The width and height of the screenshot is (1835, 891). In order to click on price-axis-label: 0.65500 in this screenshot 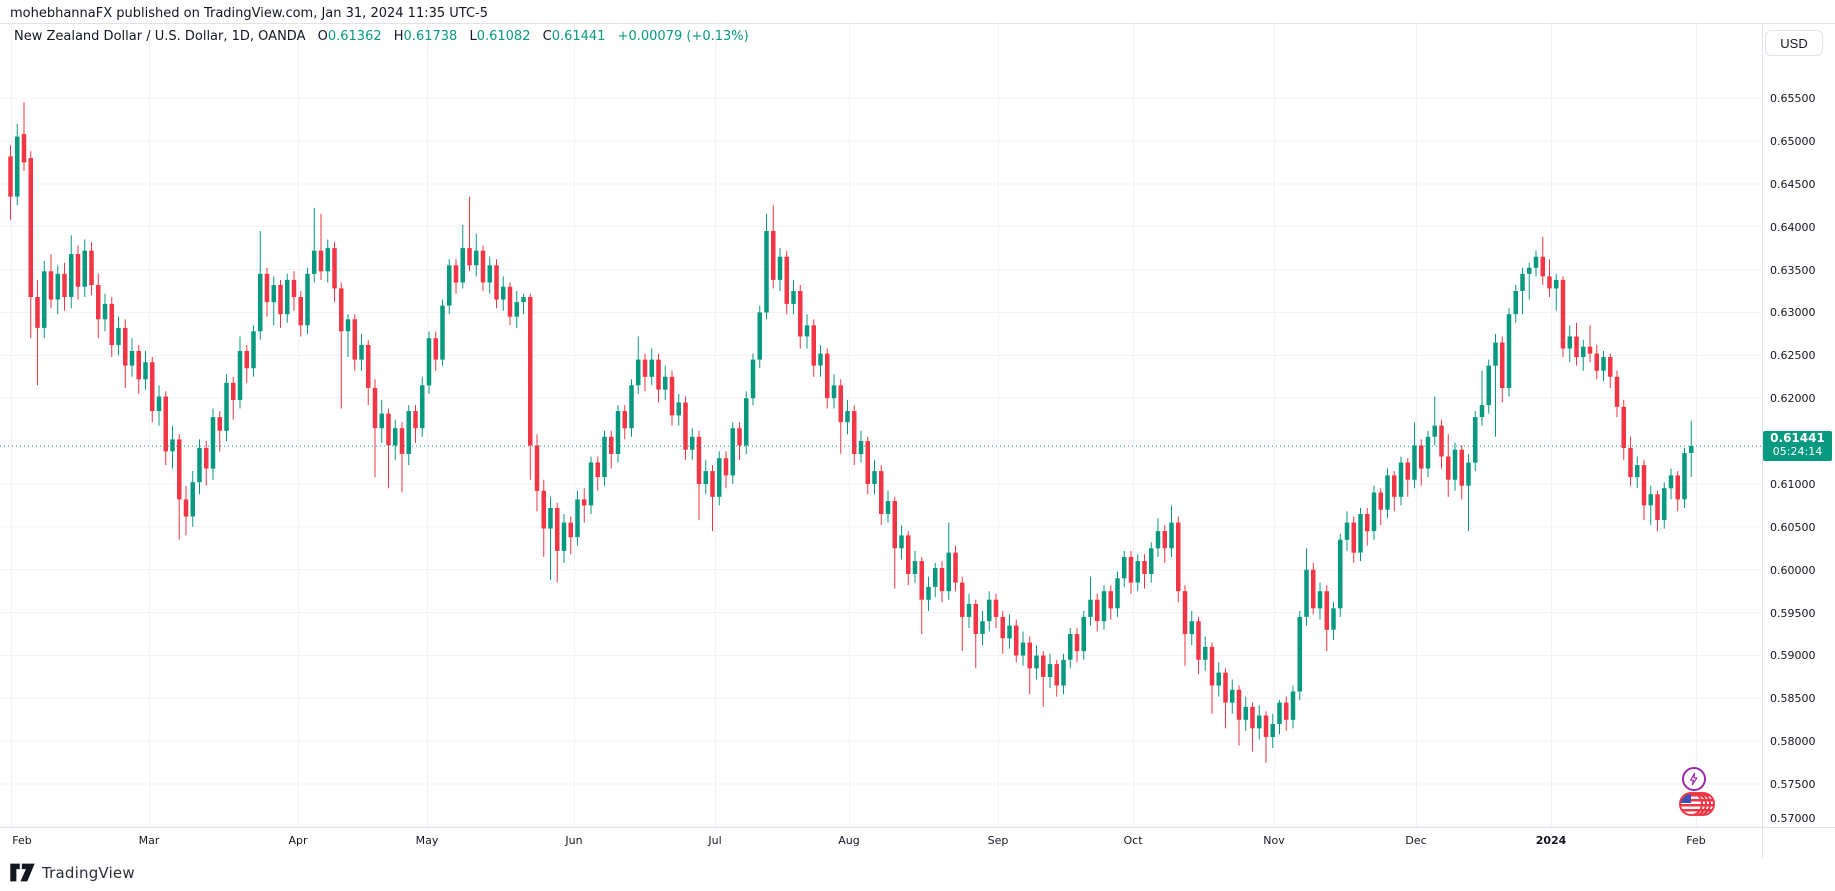, I will do `click(1793, 99)`.